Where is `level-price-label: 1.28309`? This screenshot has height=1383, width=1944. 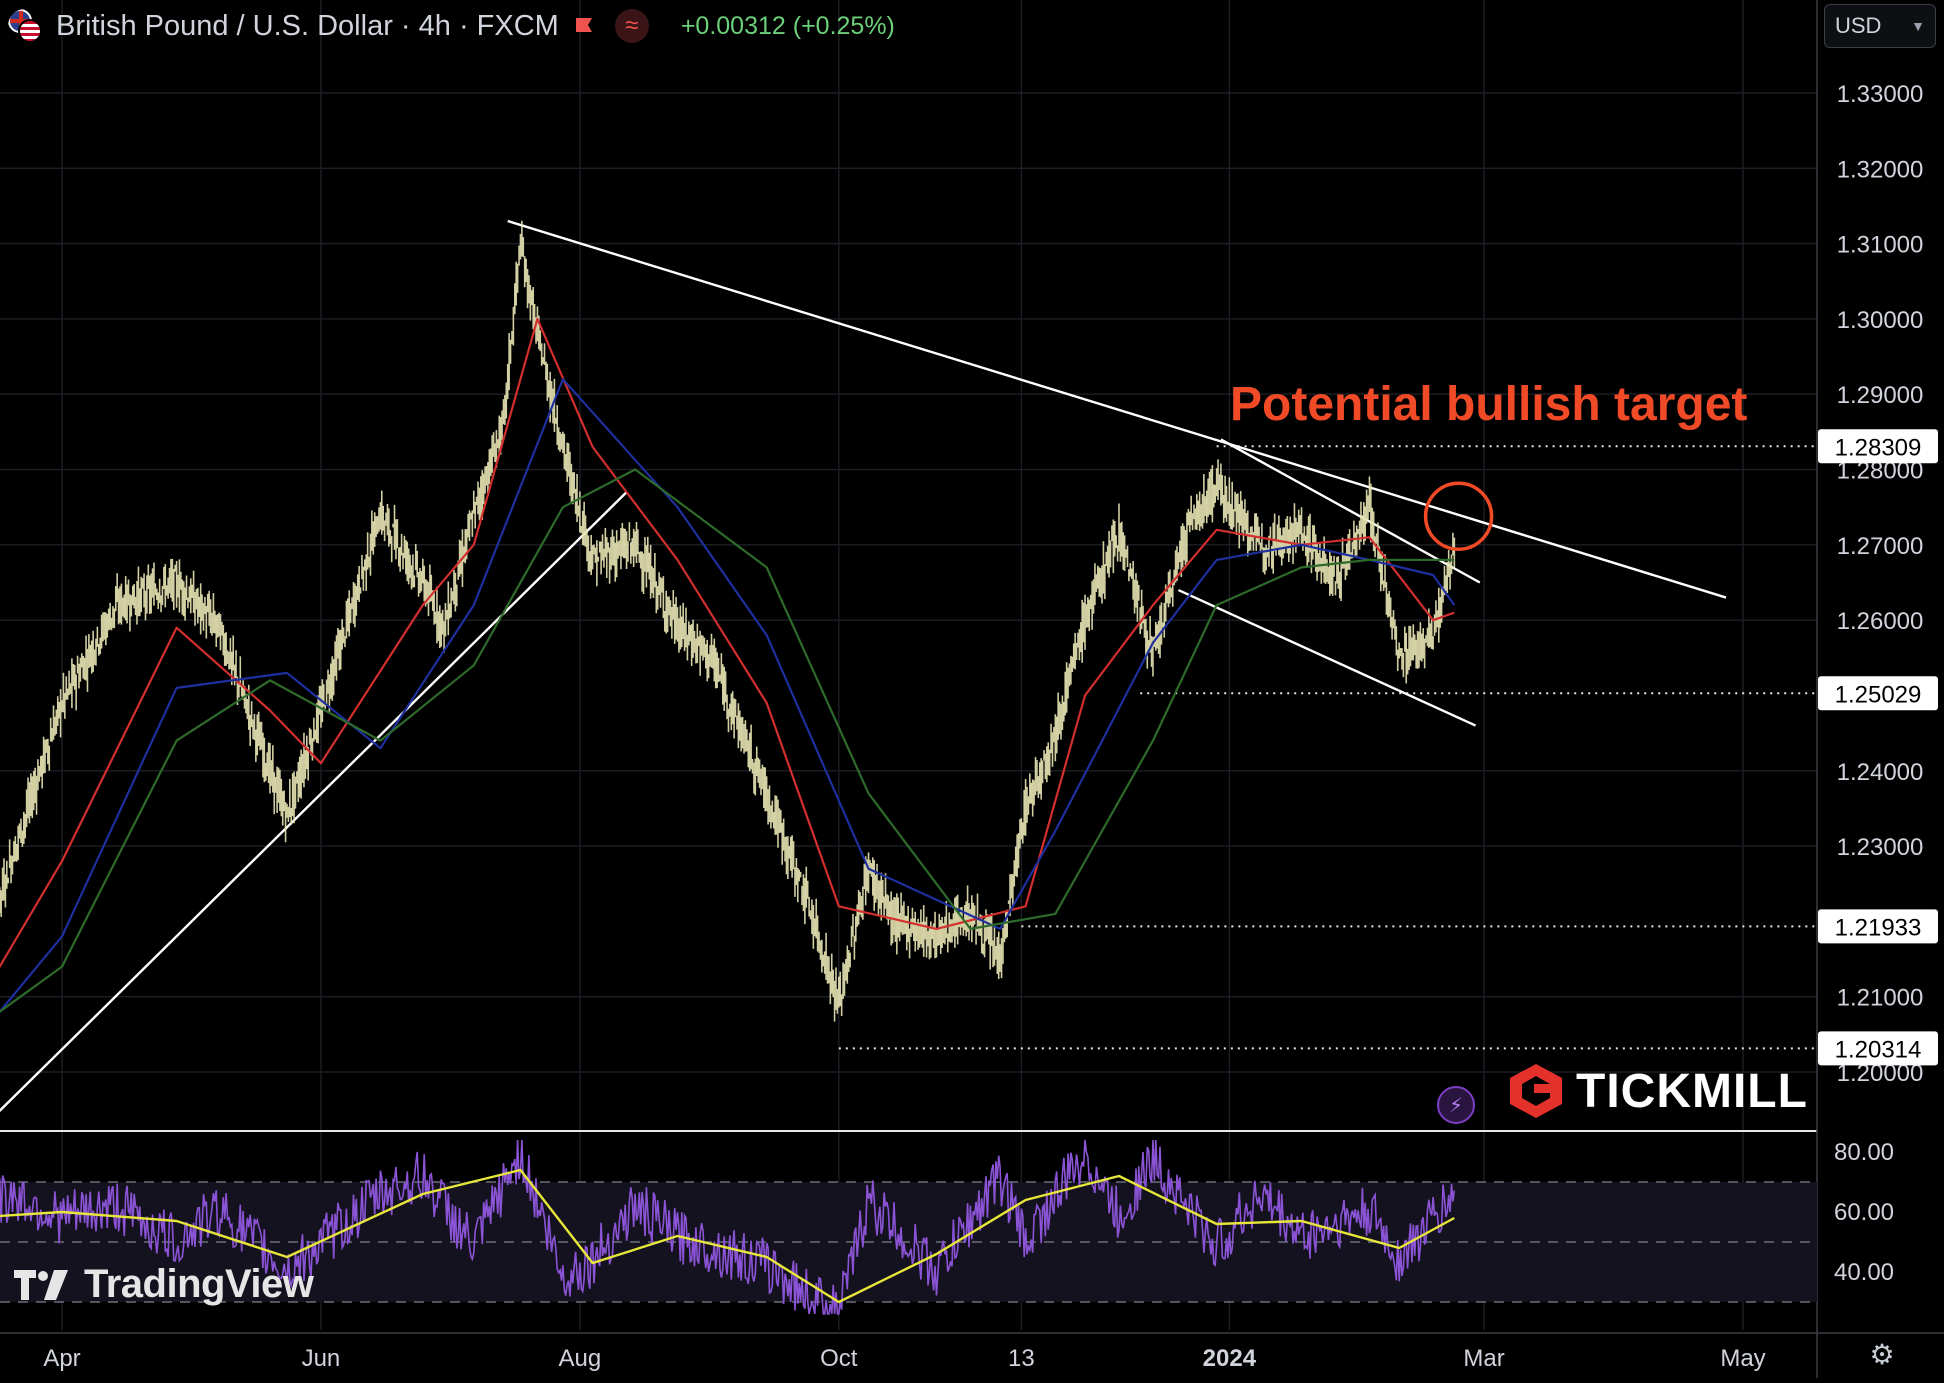
level-price-label: 1.28309 is located at coordinates (1878, 447).